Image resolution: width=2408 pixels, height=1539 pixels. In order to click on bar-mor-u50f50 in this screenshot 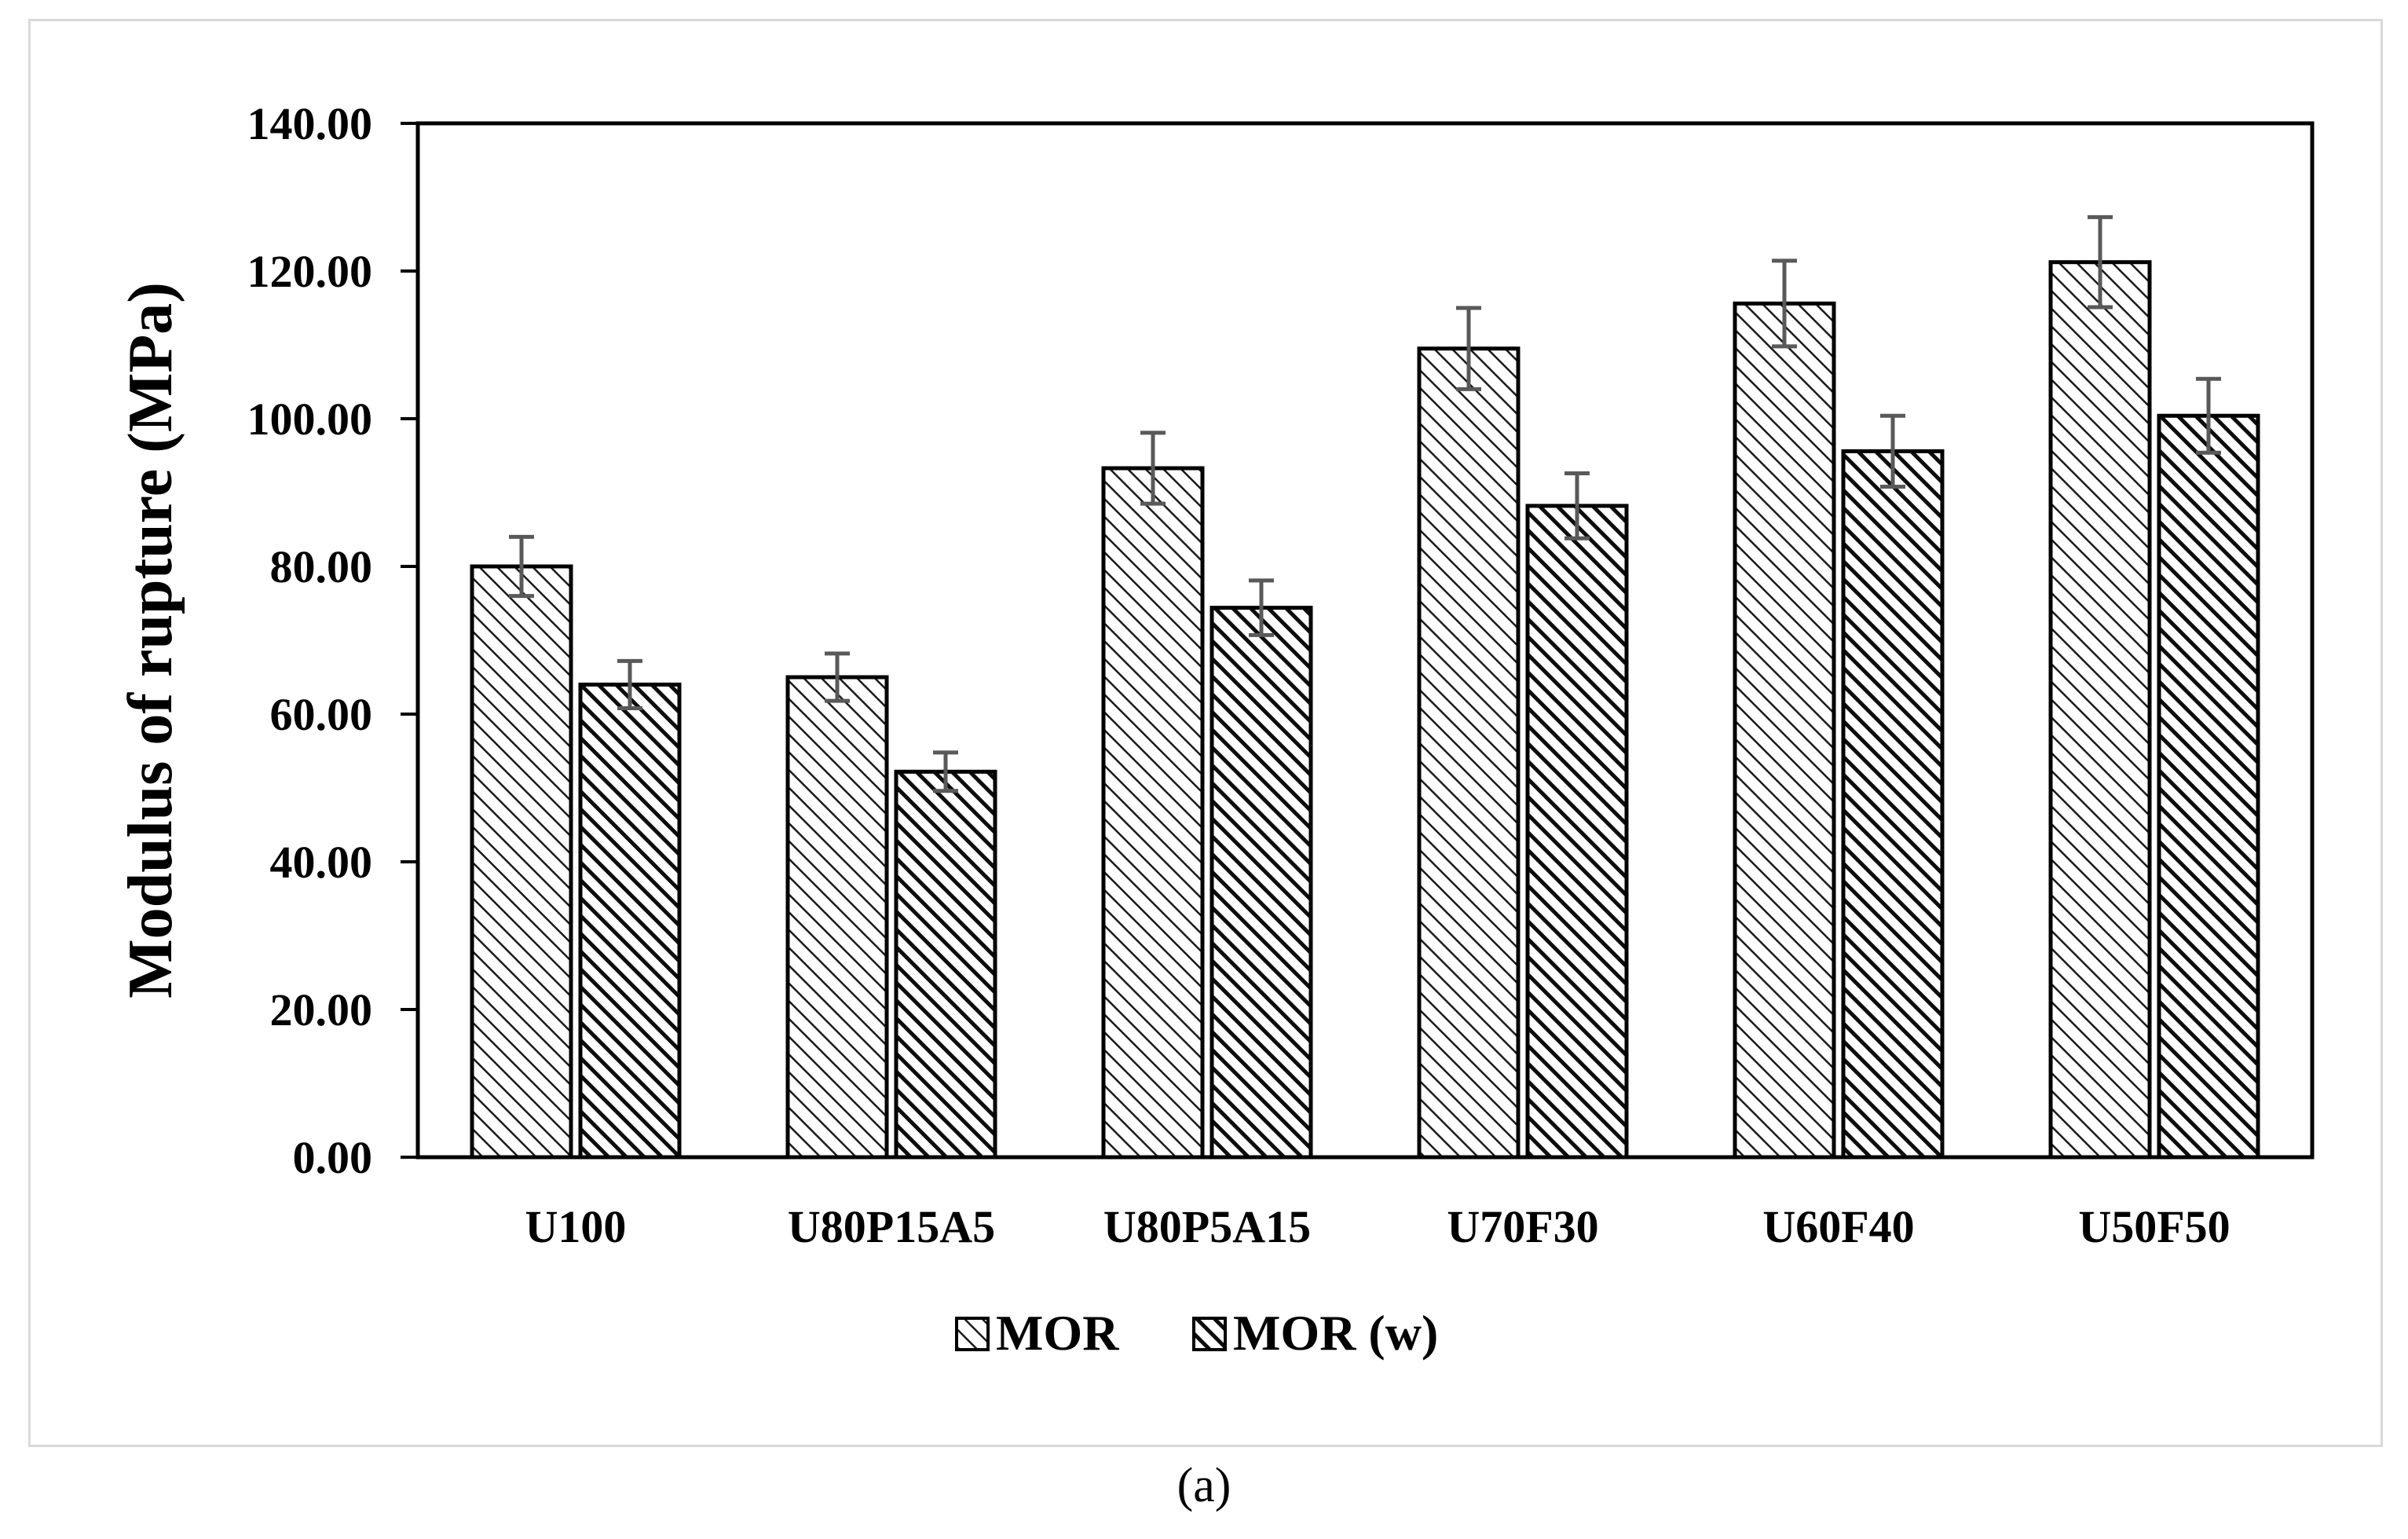, I will do `click(2100, 710)`.